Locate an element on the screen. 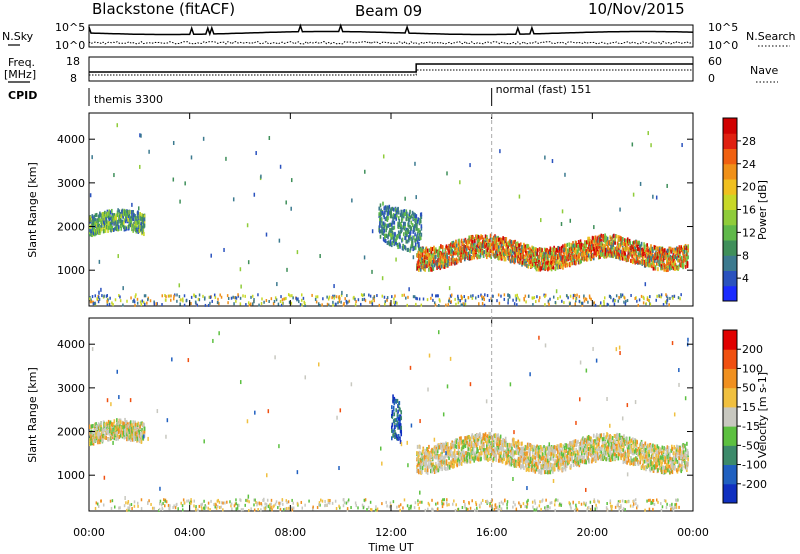  colorbar-tick-label: 16 is located at coordinates (749, 210).